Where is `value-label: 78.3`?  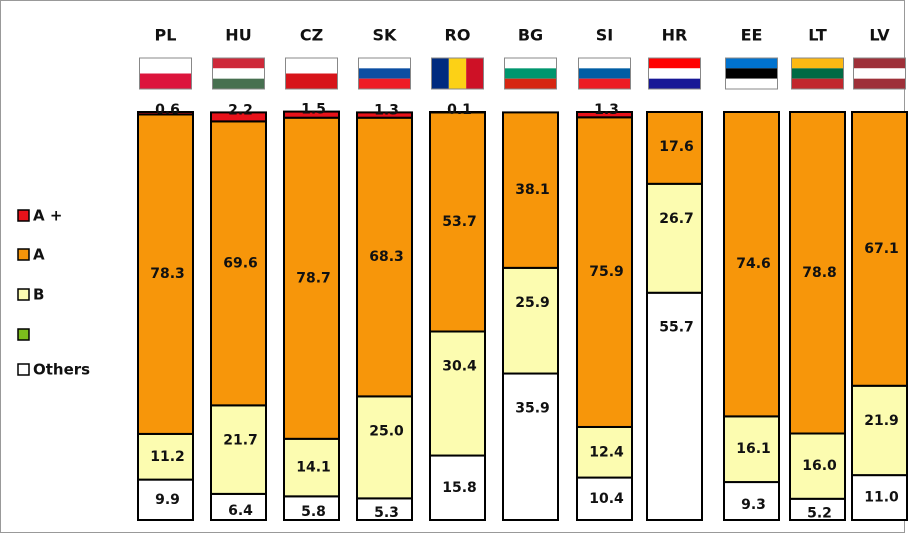 value-label: 78.3 is located at coordinates (167, 274).